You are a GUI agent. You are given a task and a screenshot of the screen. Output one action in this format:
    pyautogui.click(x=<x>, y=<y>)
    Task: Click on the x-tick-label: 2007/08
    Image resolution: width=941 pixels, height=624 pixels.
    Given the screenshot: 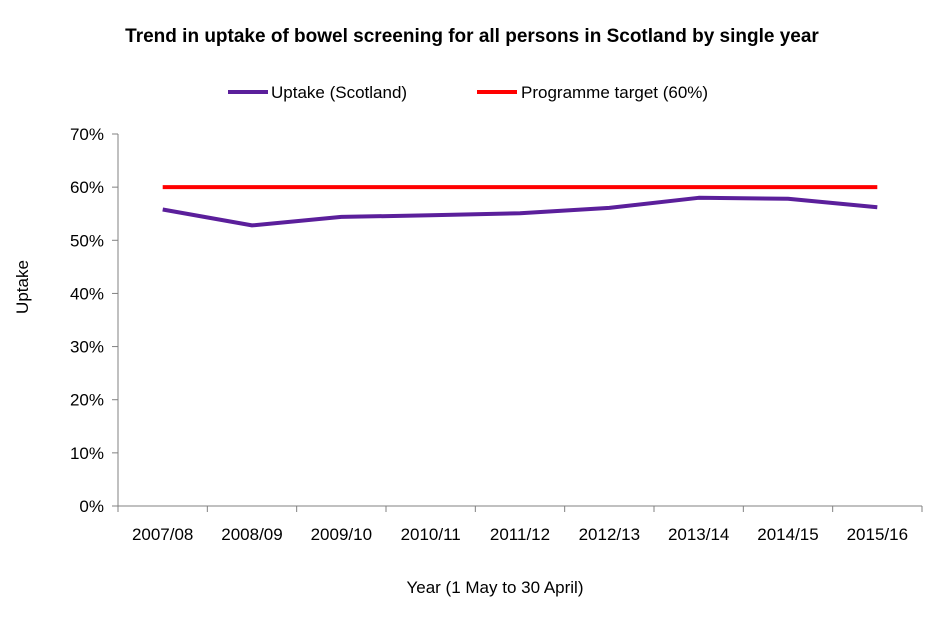 What is the action you would take?
    pyautogui.click(x=162, y=534)
    